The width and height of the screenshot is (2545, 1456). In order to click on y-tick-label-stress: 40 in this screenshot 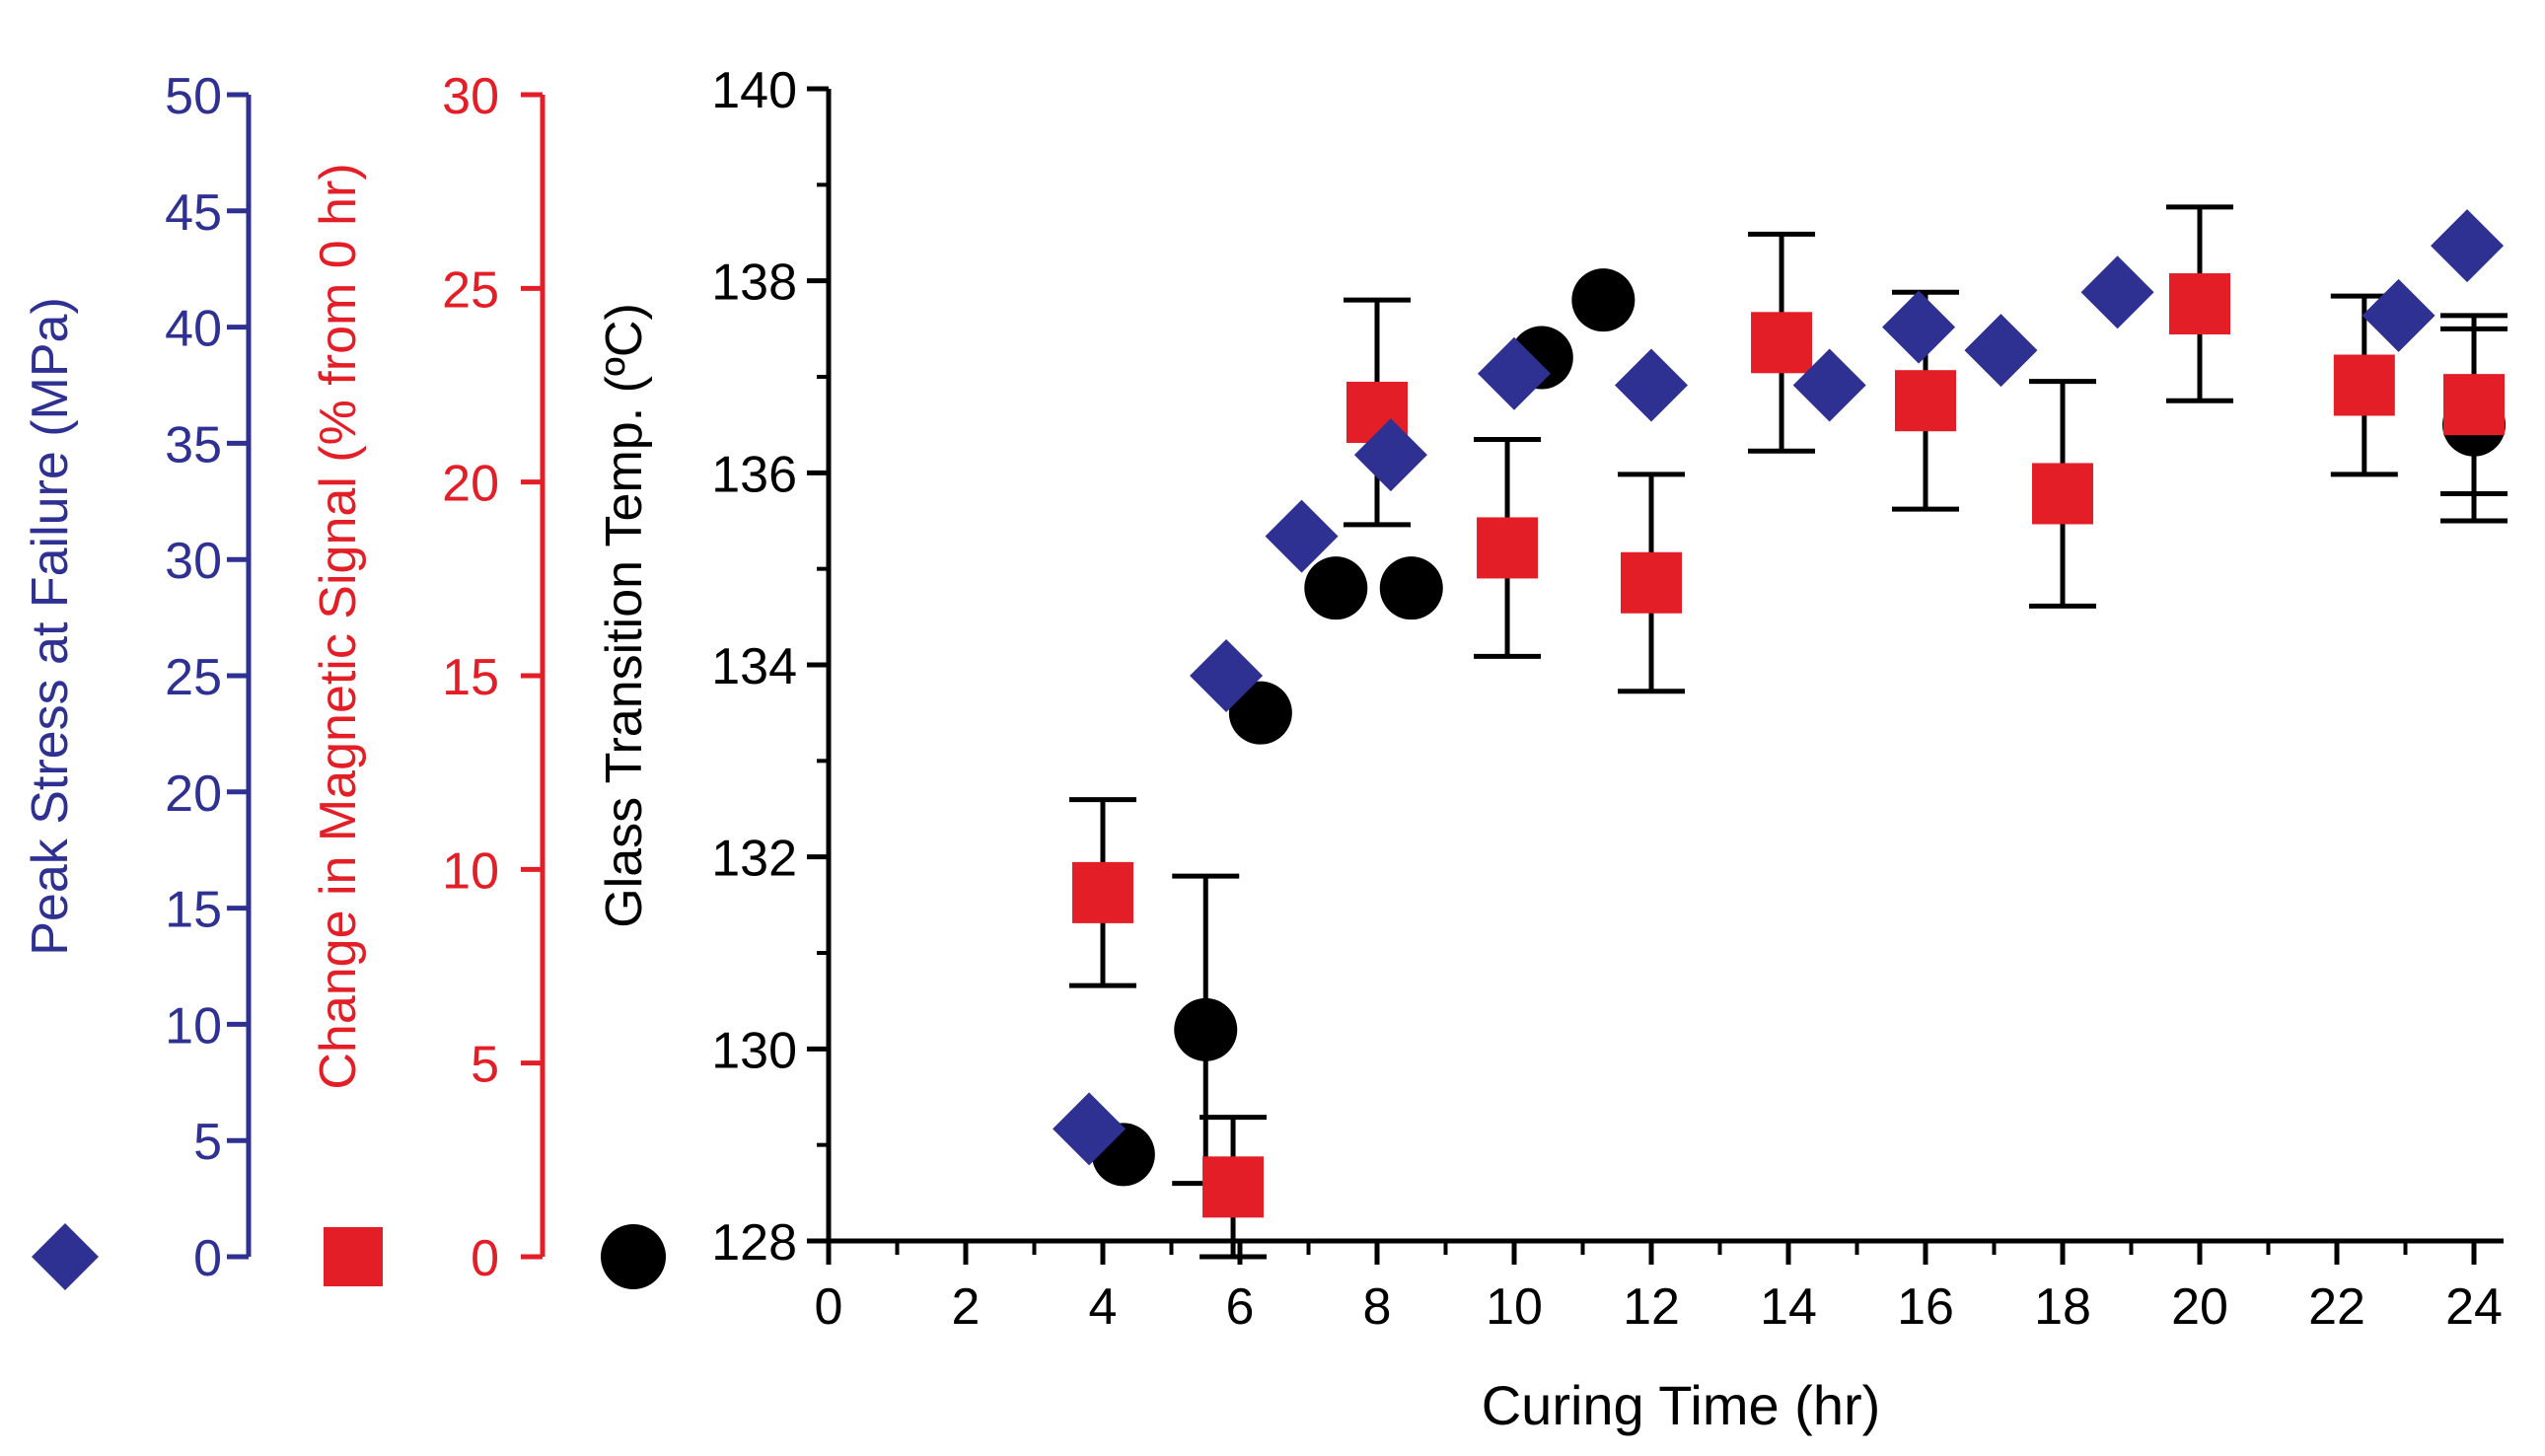, I will do `click(194, 329)`.